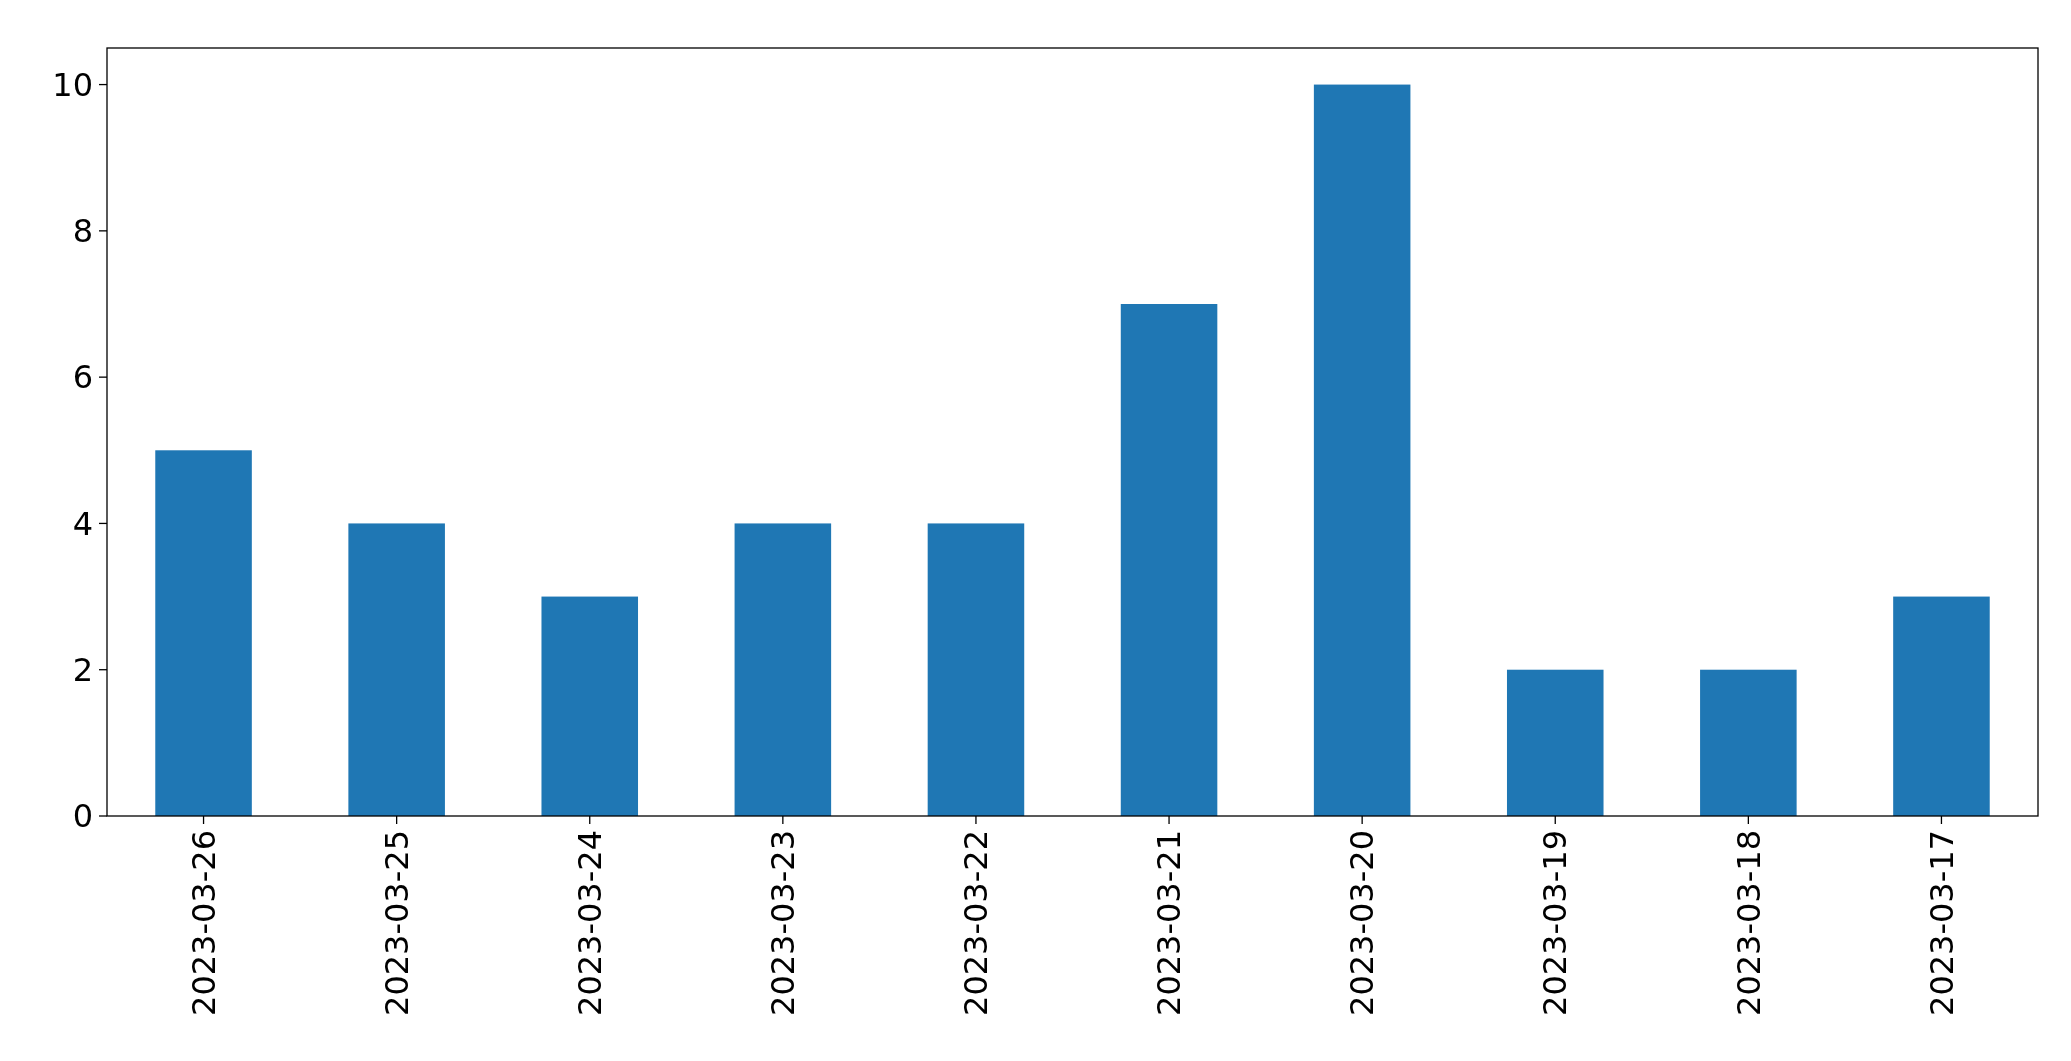  What do you see at coordinates (396, 923) in the screenshot?
I see `x-tick-label: 2023-03-25` at bounding box center [396, 923].